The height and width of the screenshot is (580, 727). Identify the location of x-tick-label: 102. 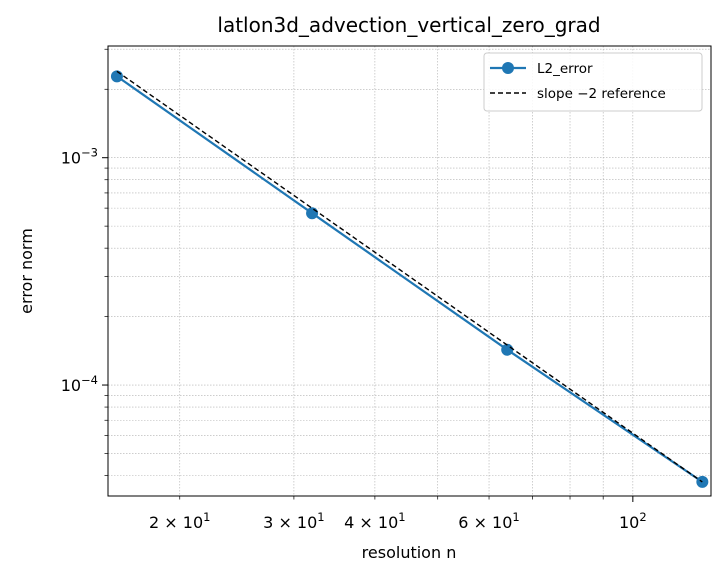
(633, 521).